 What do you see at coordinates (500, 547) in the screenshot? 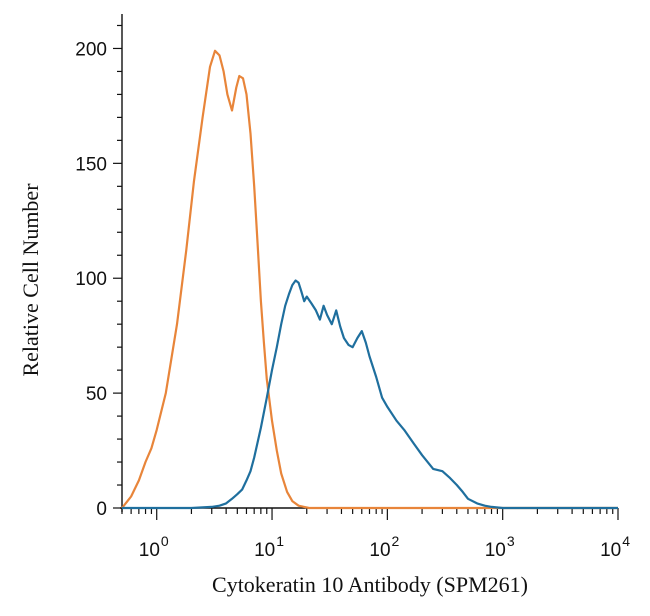
I see `x-tick-label: 10³` at bounding box center [500, 547].